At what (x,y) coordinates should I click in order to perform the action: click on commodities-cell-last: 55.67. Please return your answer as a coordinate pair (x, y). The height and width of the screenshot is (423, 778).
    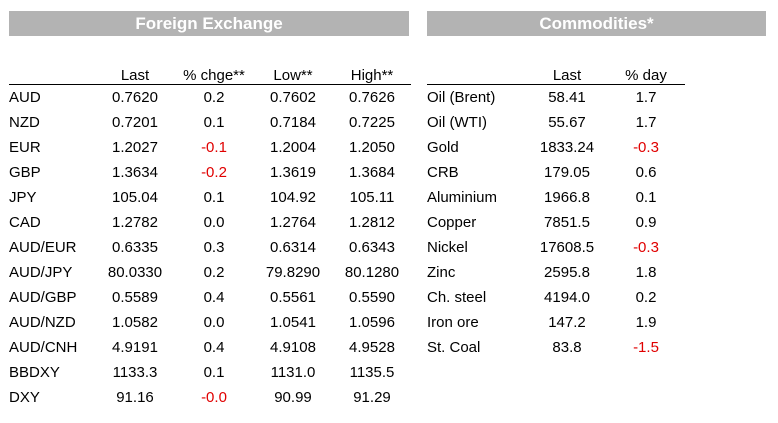
    Looking at the image, I should click on (567, 122).